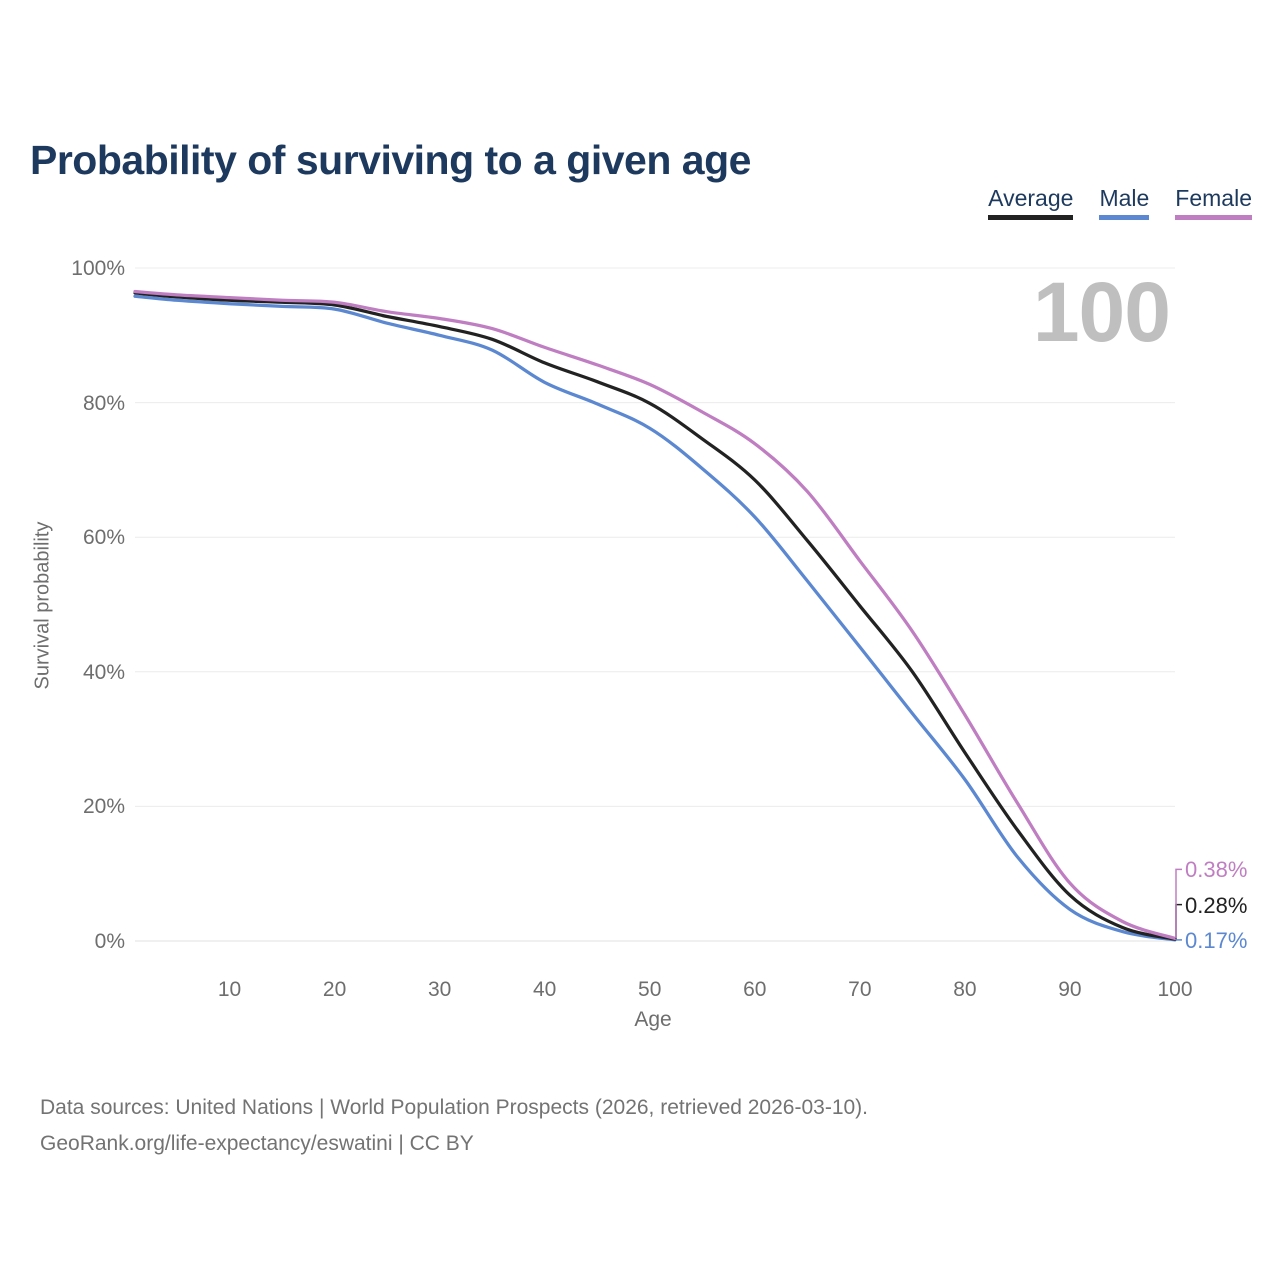  I want to click on end-value-average: 0.28%, so click(1216, 905).